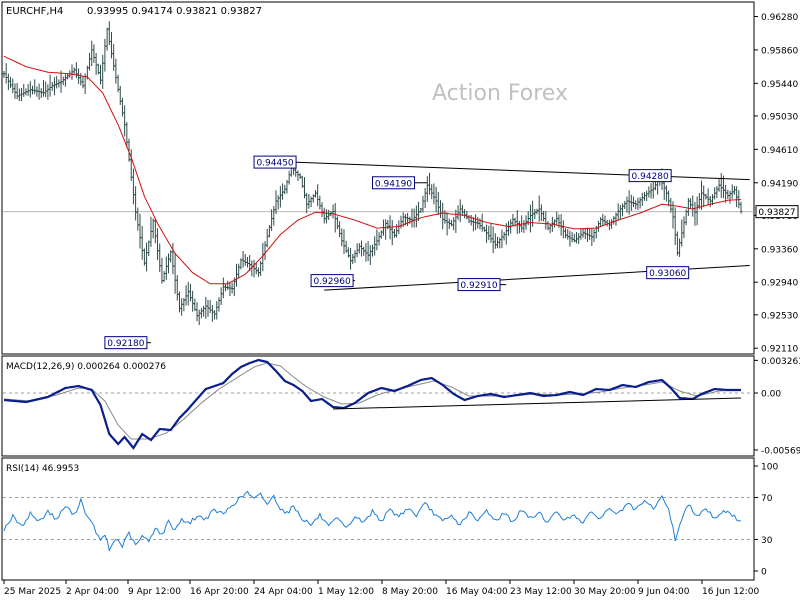 This screenshot has width=800, height=600. I want to click on rsi-line, so click(372, 521).